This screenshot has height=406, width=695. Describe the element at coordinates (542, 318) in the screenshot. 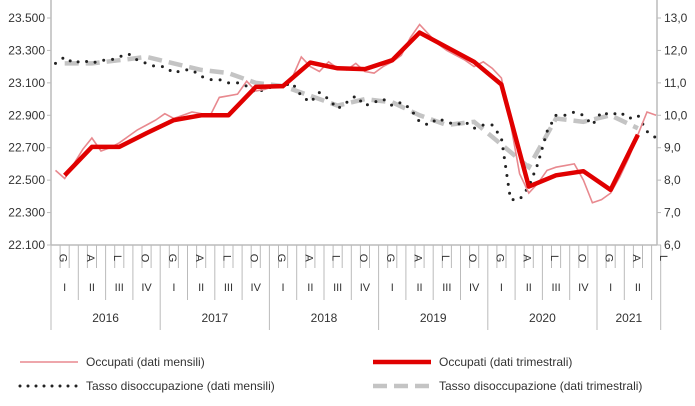

I see `year-label: 2020` at that location.